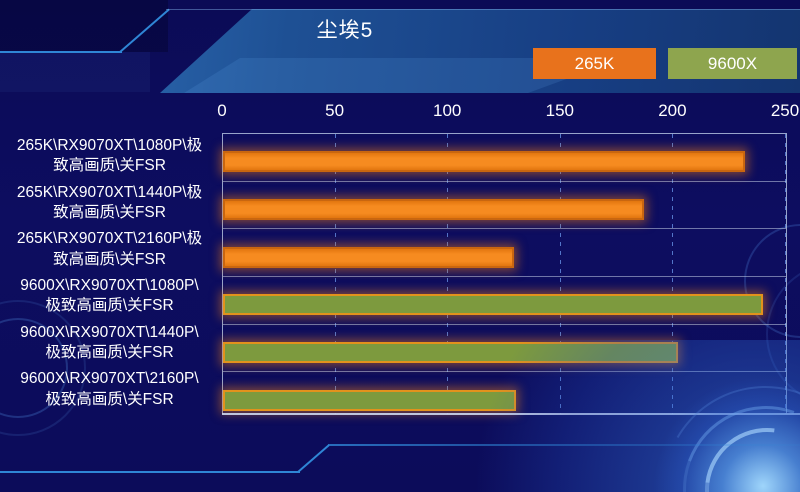  I want to click on x-tick-label: 150, so click(559, 110).